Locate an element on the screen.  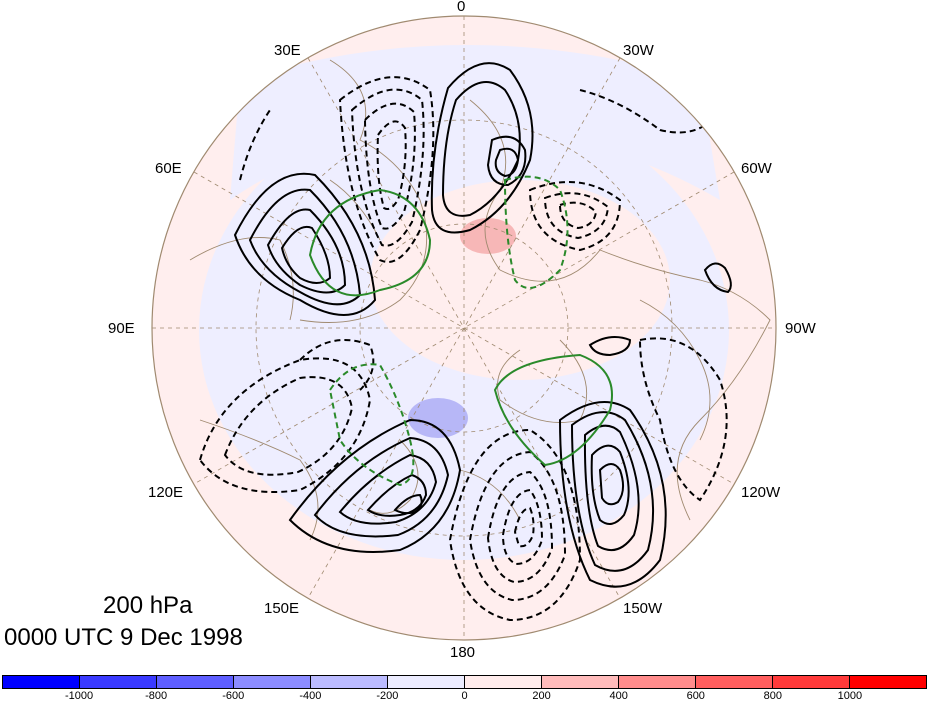
lon-label-60w: 60W is located at coordinates (756, 168).